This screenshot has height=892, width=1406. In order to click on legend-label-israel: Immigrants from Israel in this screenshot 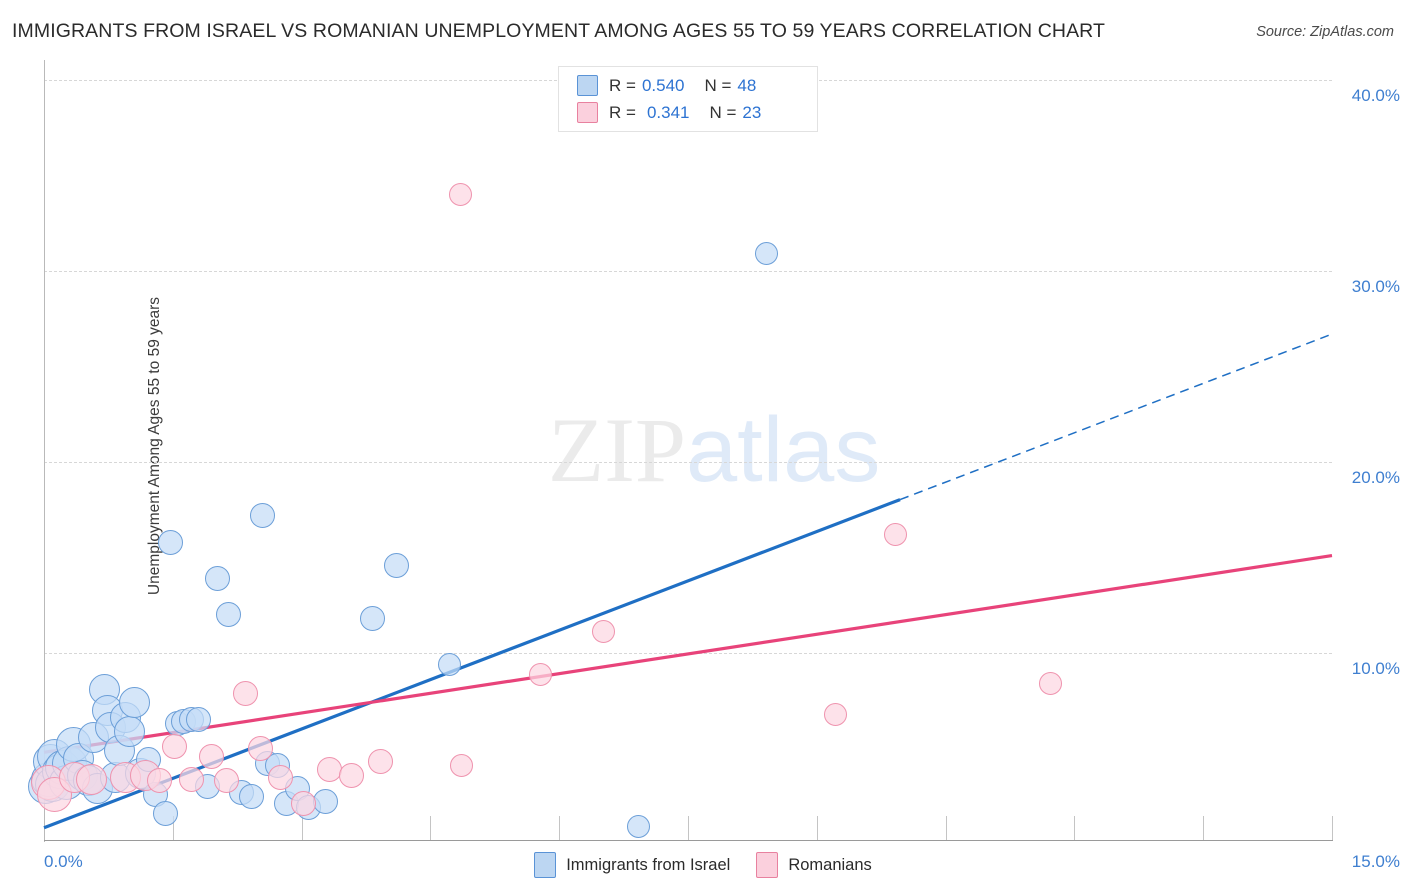, I will do `click(648, 864)`.